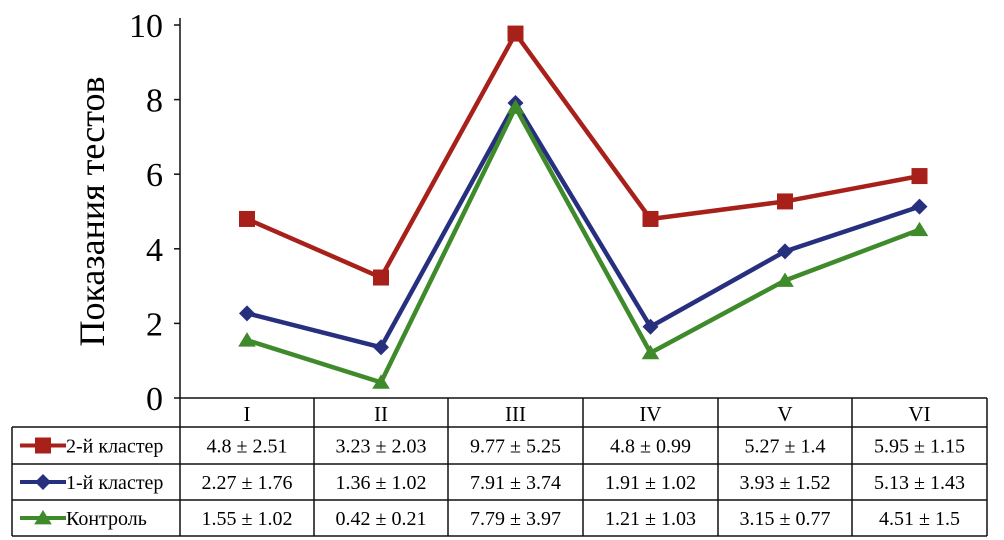 Image resolution: width=1004 pixels, height=540 pixels. I want to click on category-label: III, so click(515, 414).